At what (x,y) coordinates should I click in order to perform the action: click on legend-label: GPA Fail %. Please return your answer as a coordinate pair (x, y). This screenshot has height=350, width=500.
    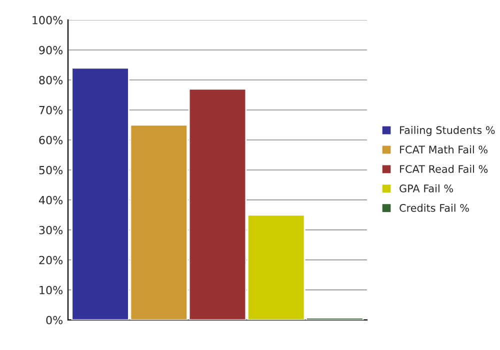
    Looking at the image, I should click on (426, 188).